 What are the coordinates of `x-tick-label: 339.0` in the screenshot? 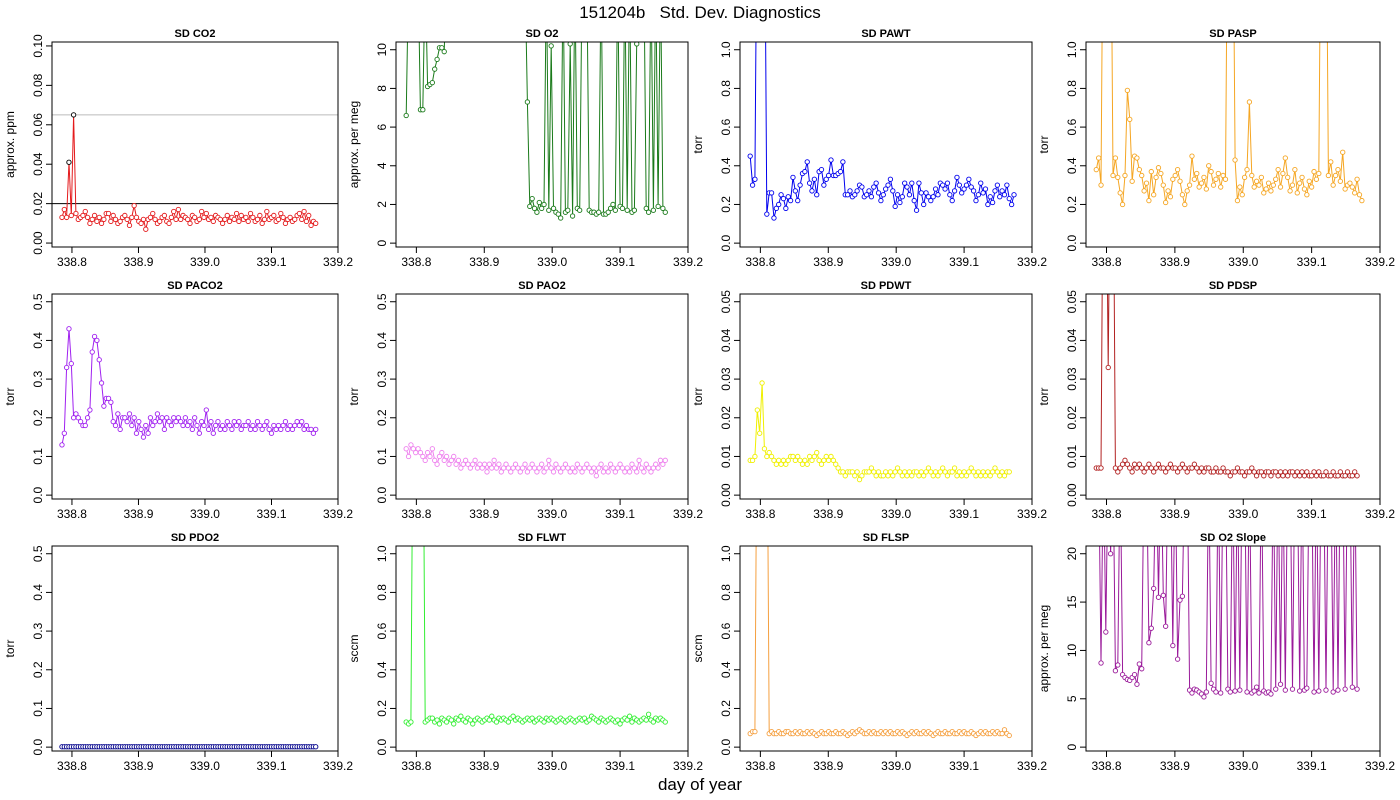 It's located at (896, 766).